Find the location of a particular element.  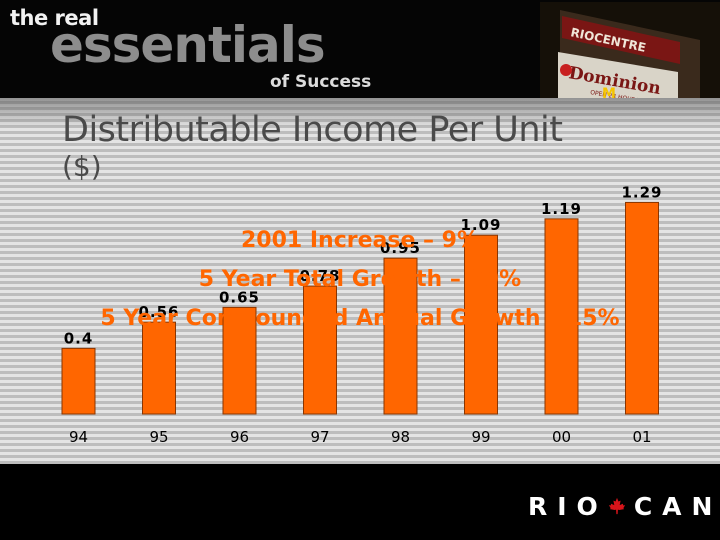

riocan-logo: RIO CAN is located at coordinates (624, 505).